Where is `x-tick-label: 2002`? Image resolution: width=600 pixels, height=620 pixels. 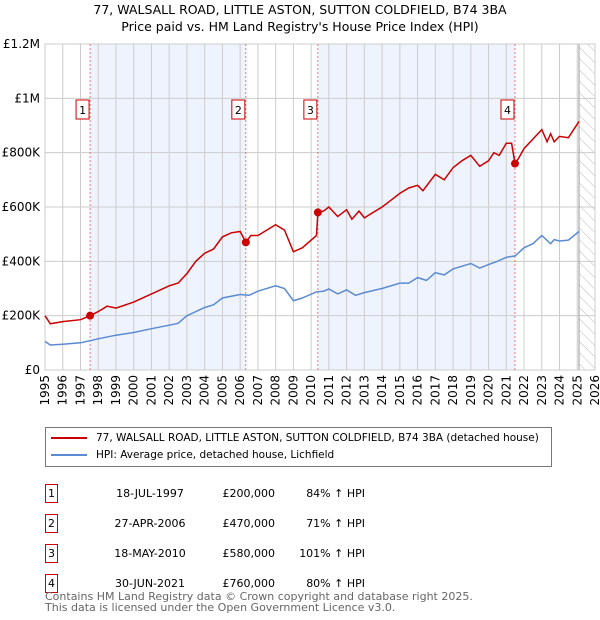
x-tick-label: 2002 is located at coordinates (169, 390).